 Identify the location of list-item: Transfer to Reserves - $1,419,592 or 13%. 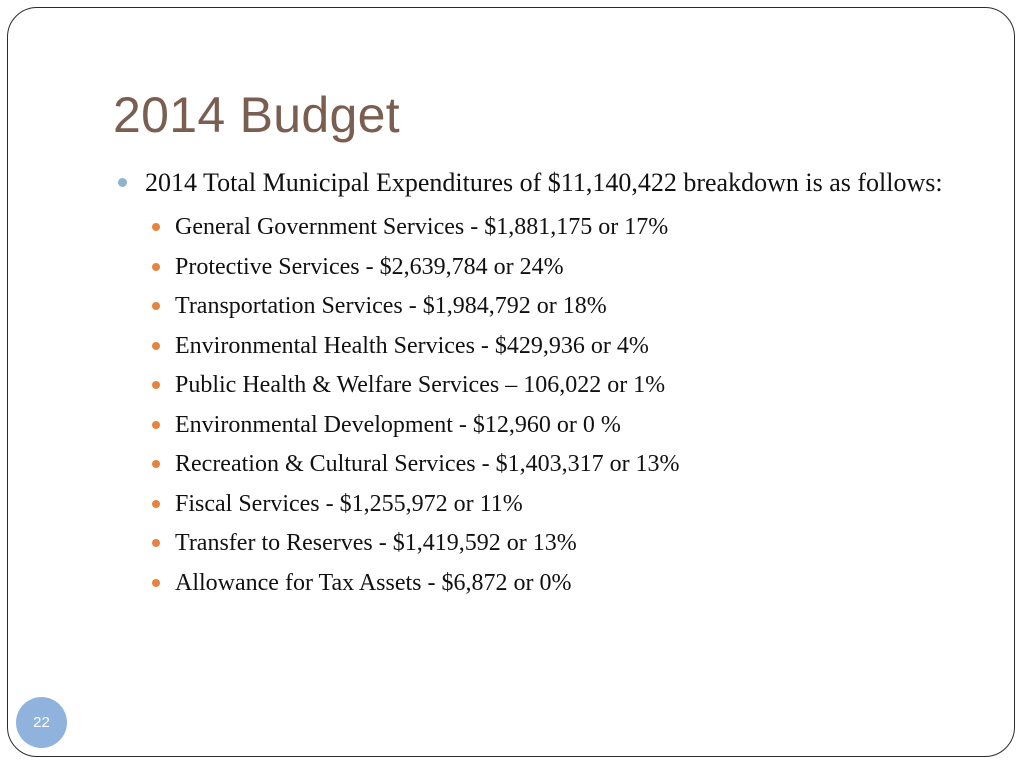
(558, 544).